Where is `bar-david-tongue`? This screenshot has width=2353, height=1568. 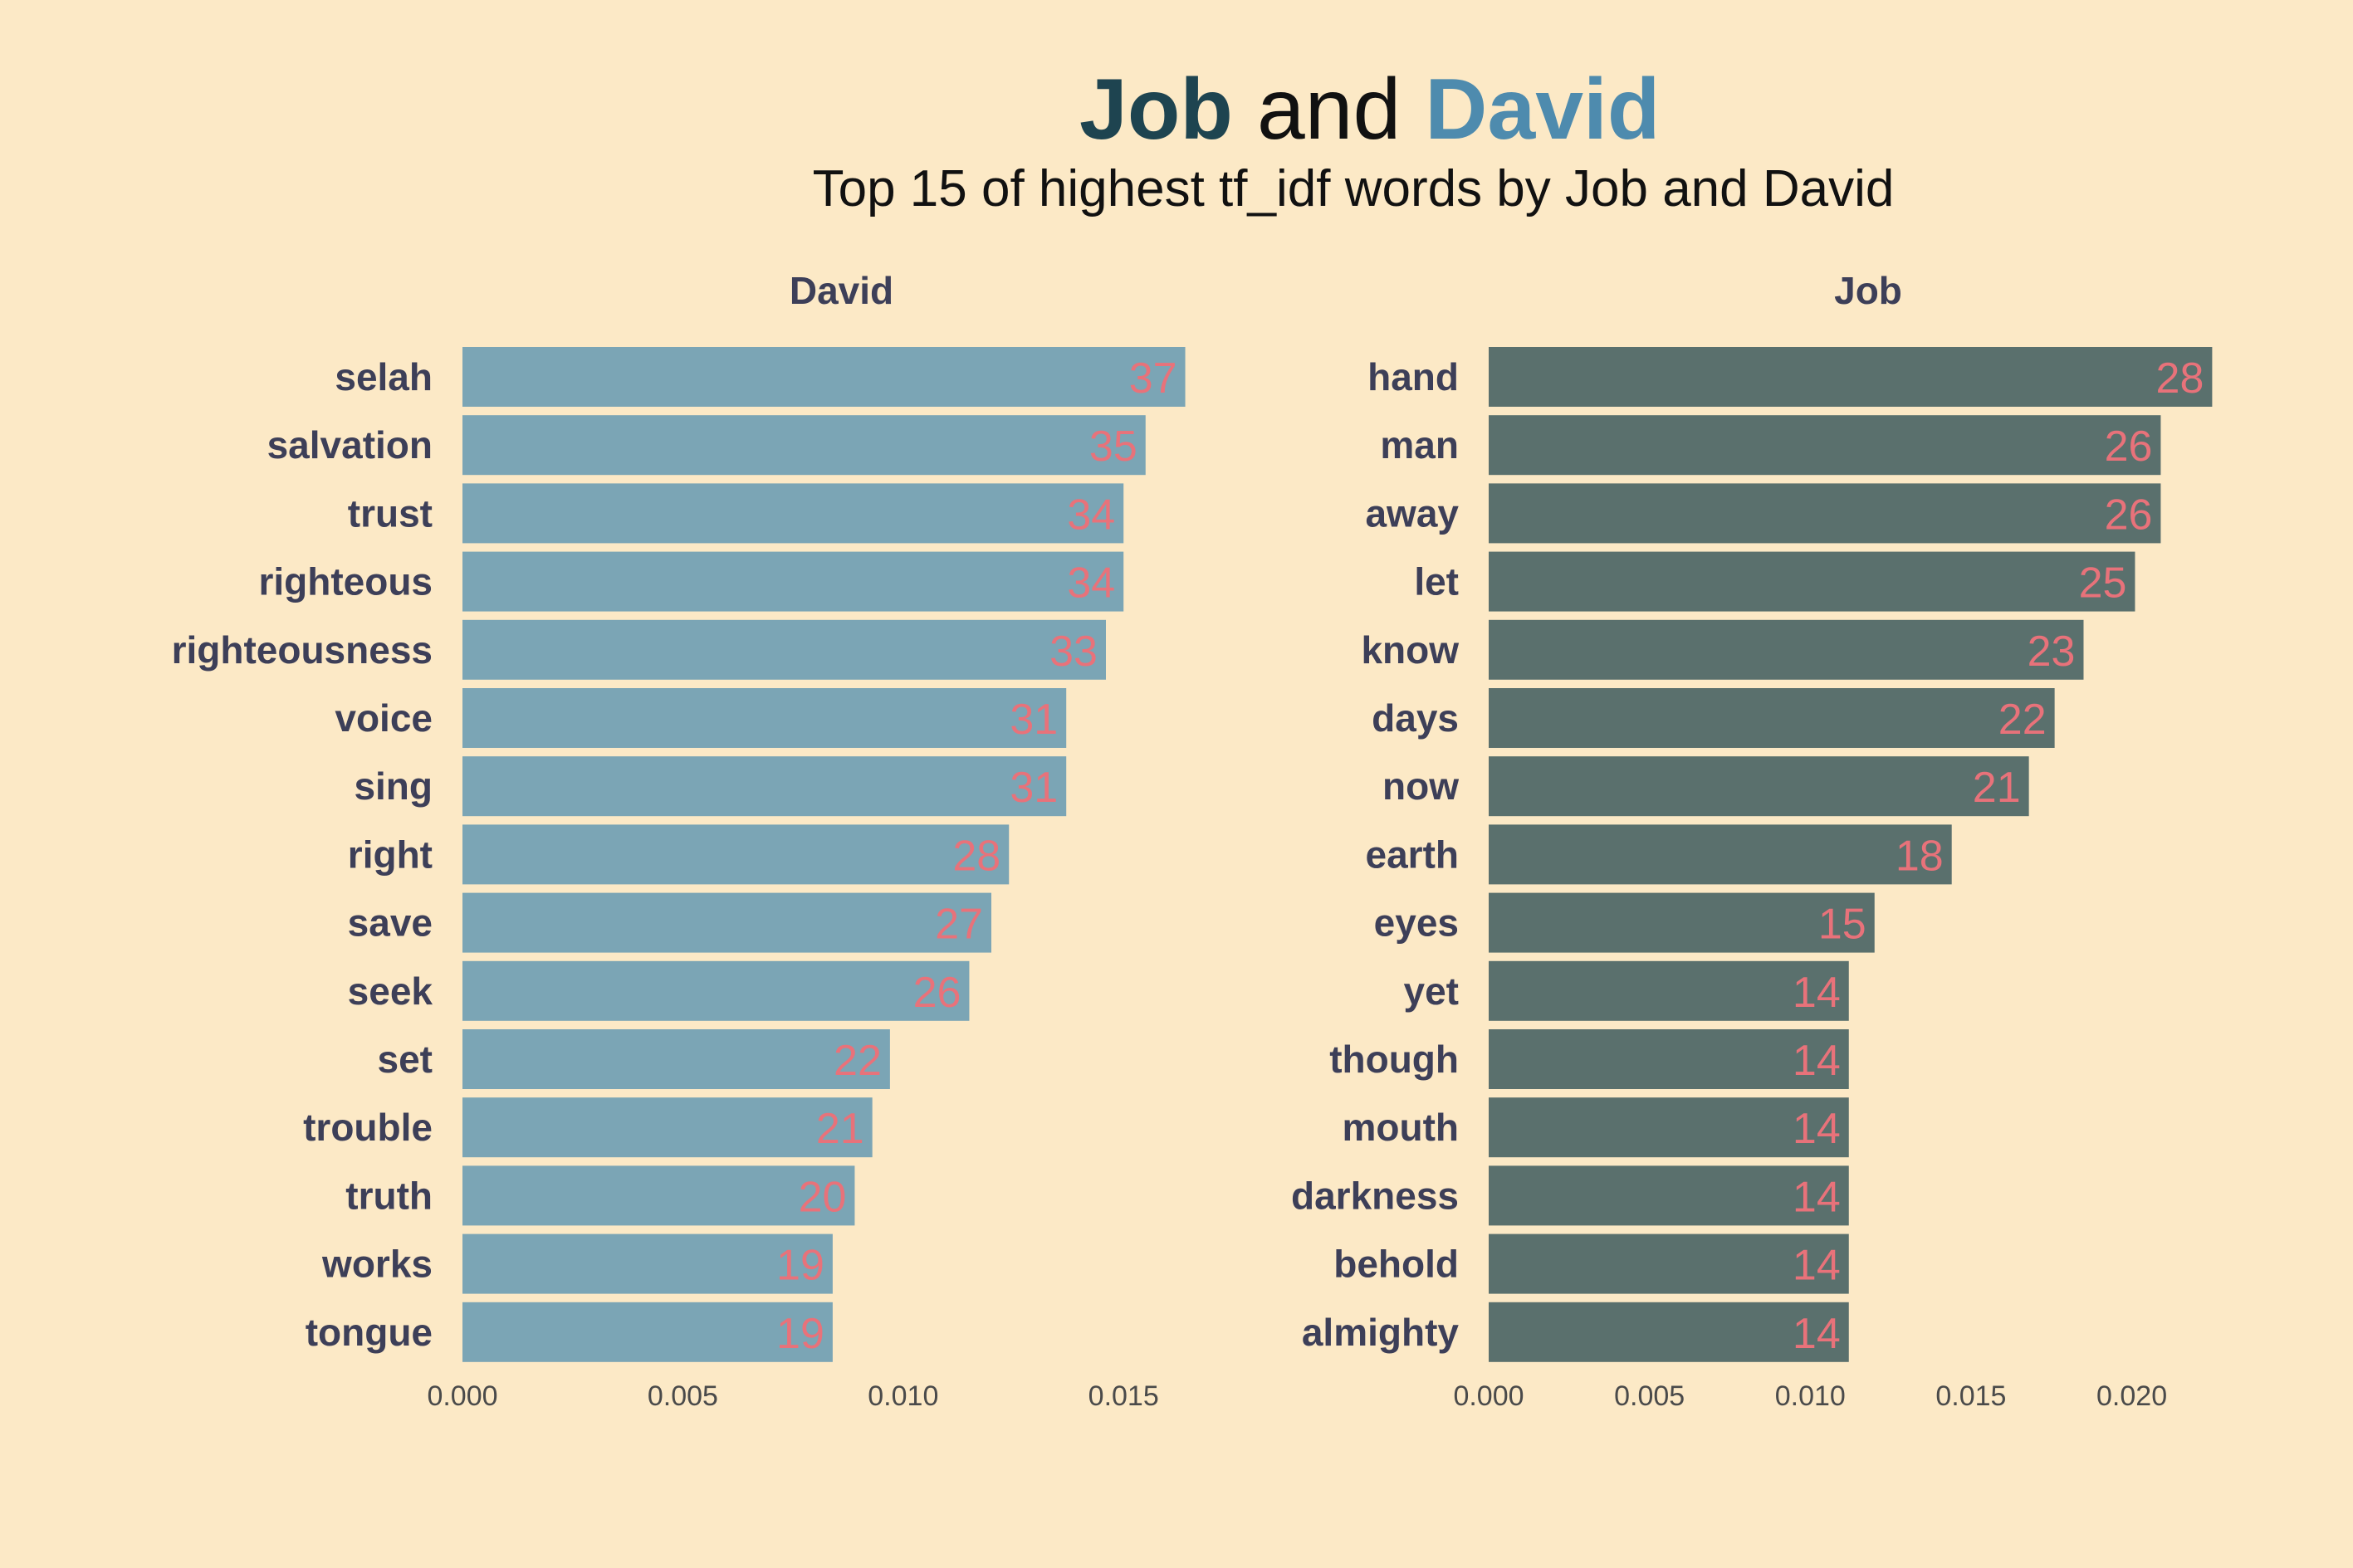
bar-david-tongue is located at coordinates (647, 1332).